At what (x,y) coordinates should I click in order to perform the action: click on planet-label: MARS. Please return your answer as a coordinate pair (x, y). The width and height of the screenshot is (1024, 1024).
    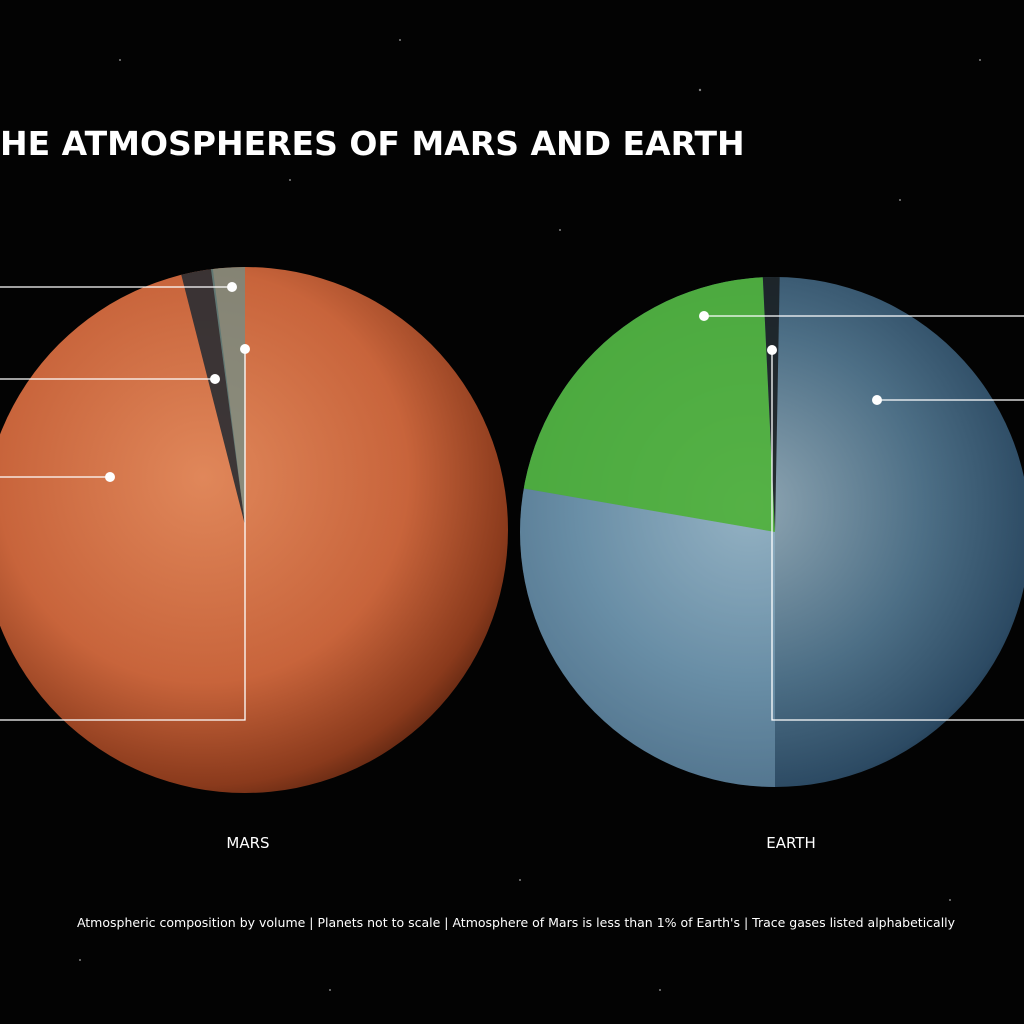
    Looking at the image, I should click on (247, 843).